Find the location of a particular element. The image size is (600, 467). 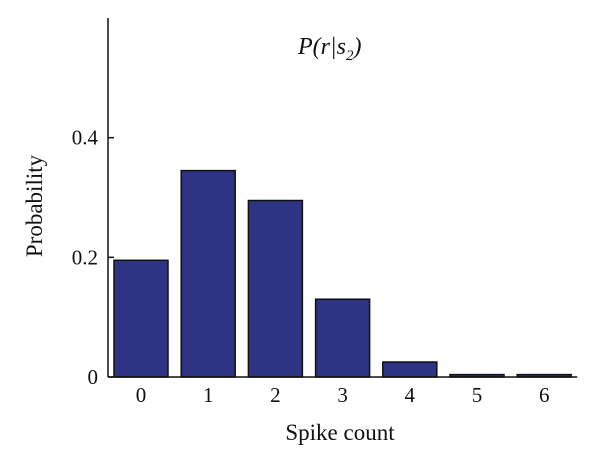

x-tick-label-1: 1 is located at coordinates (208, 395).